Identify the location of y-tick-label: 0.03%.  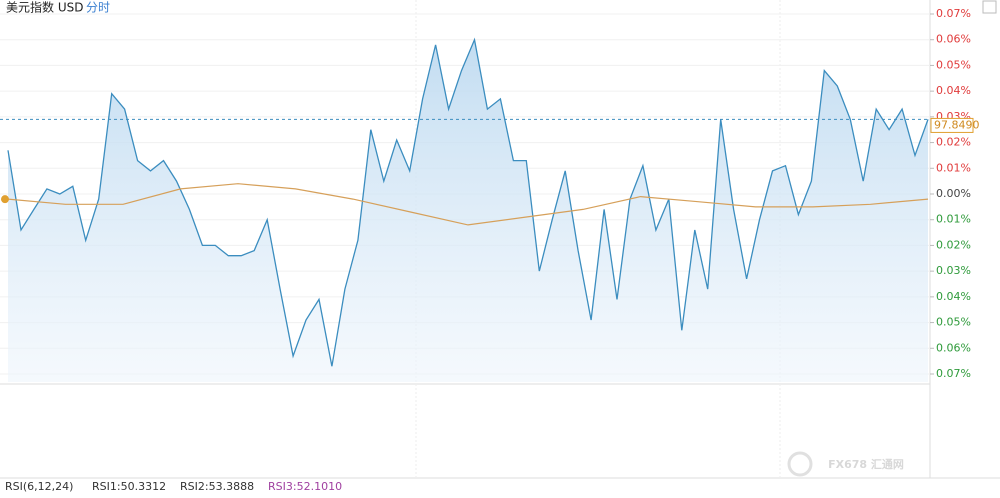
(953, 270).